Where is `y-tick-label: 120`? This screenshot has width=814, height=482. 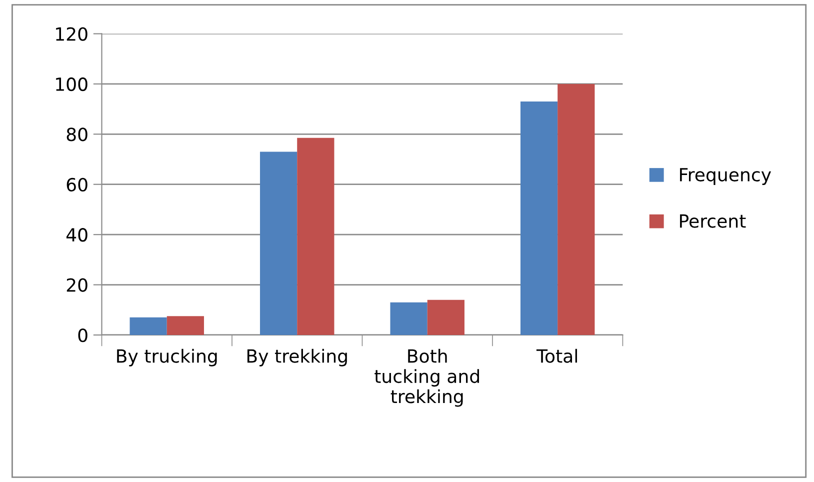 y-tick-label: 120 is located at coordinates (72, 34).